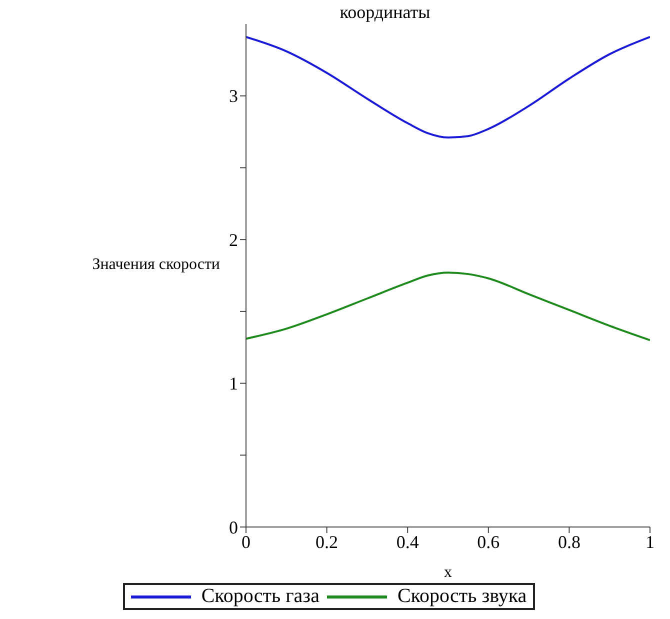 This screenshot has width=670, height=619. I want to click on y-tick-label: 2, so click(233, 240).